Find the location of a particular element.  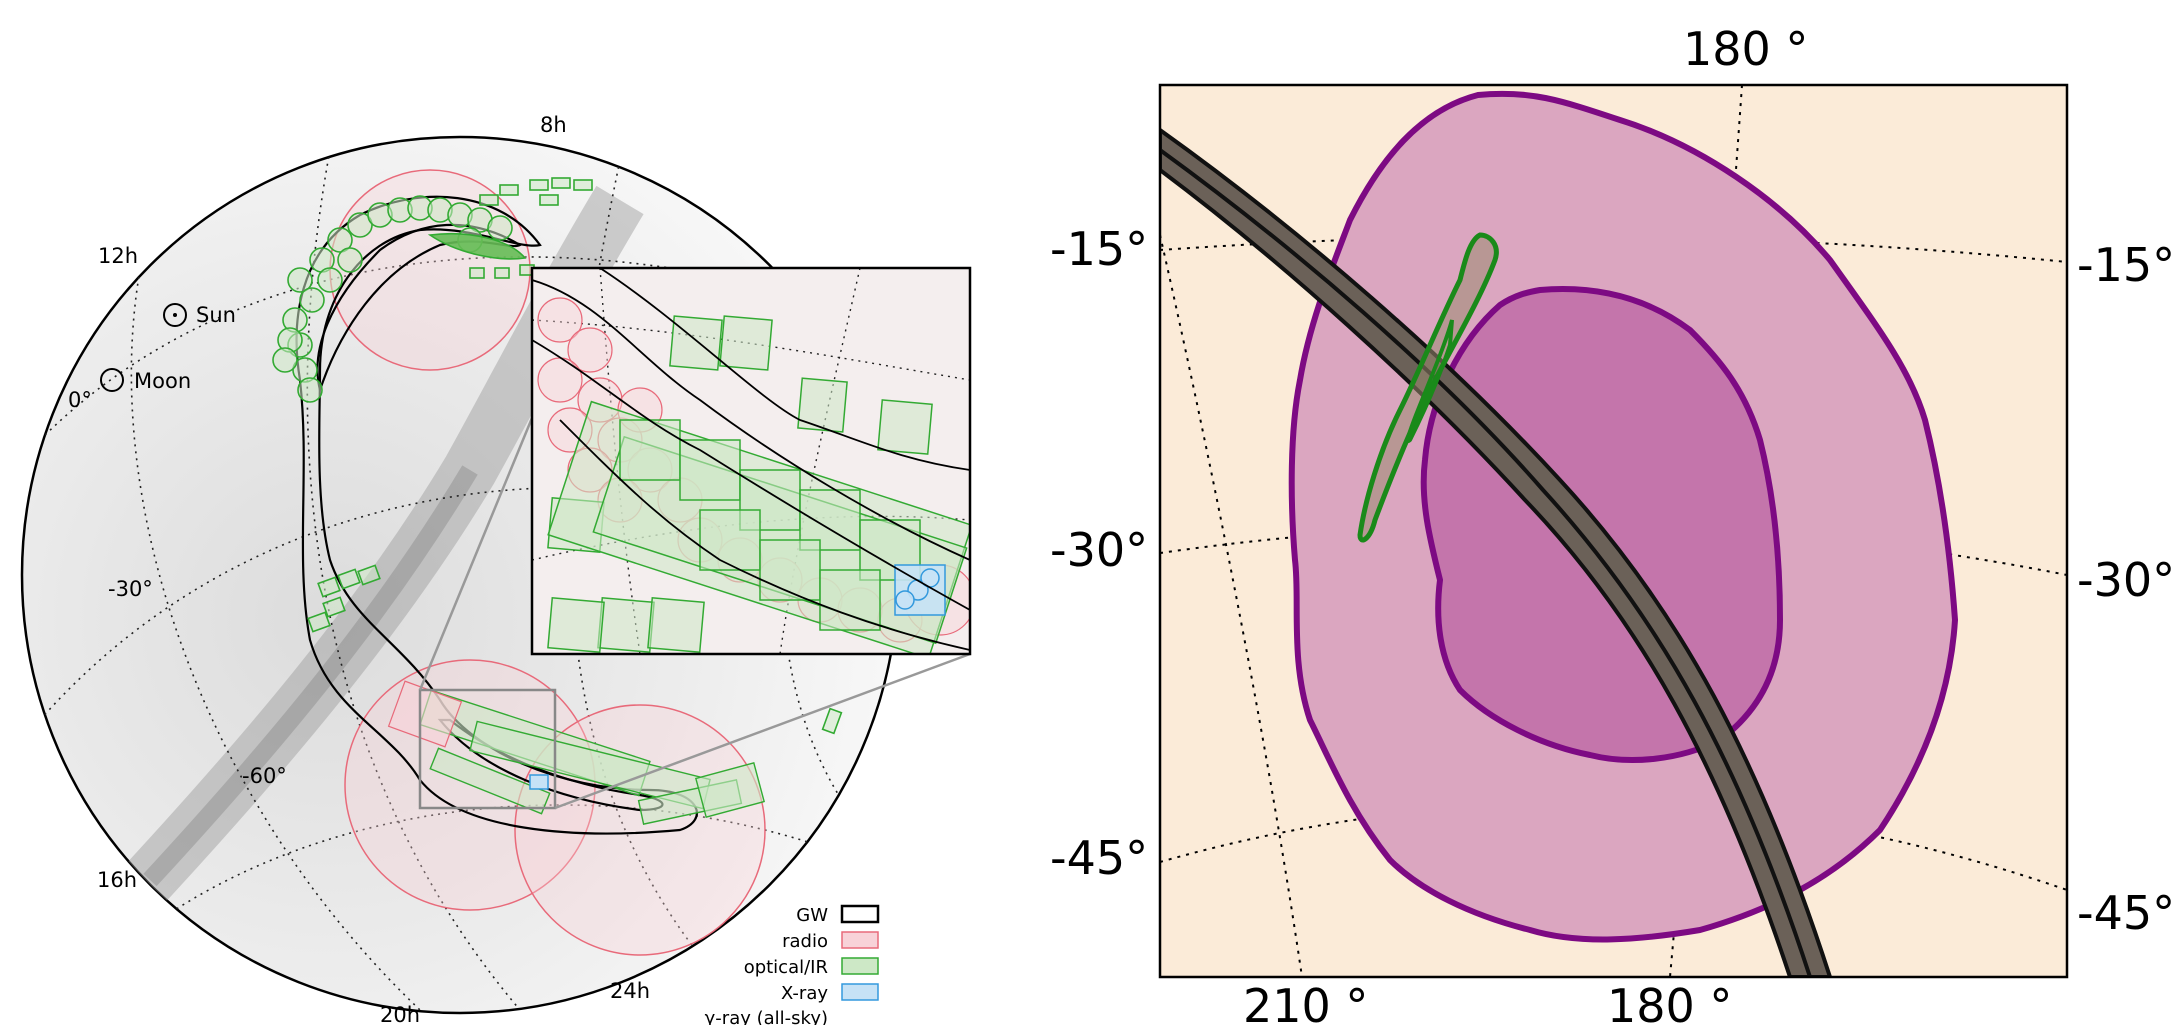

bottom-axis-label-180: 180 ° is located at coordinates (1669, 1002).